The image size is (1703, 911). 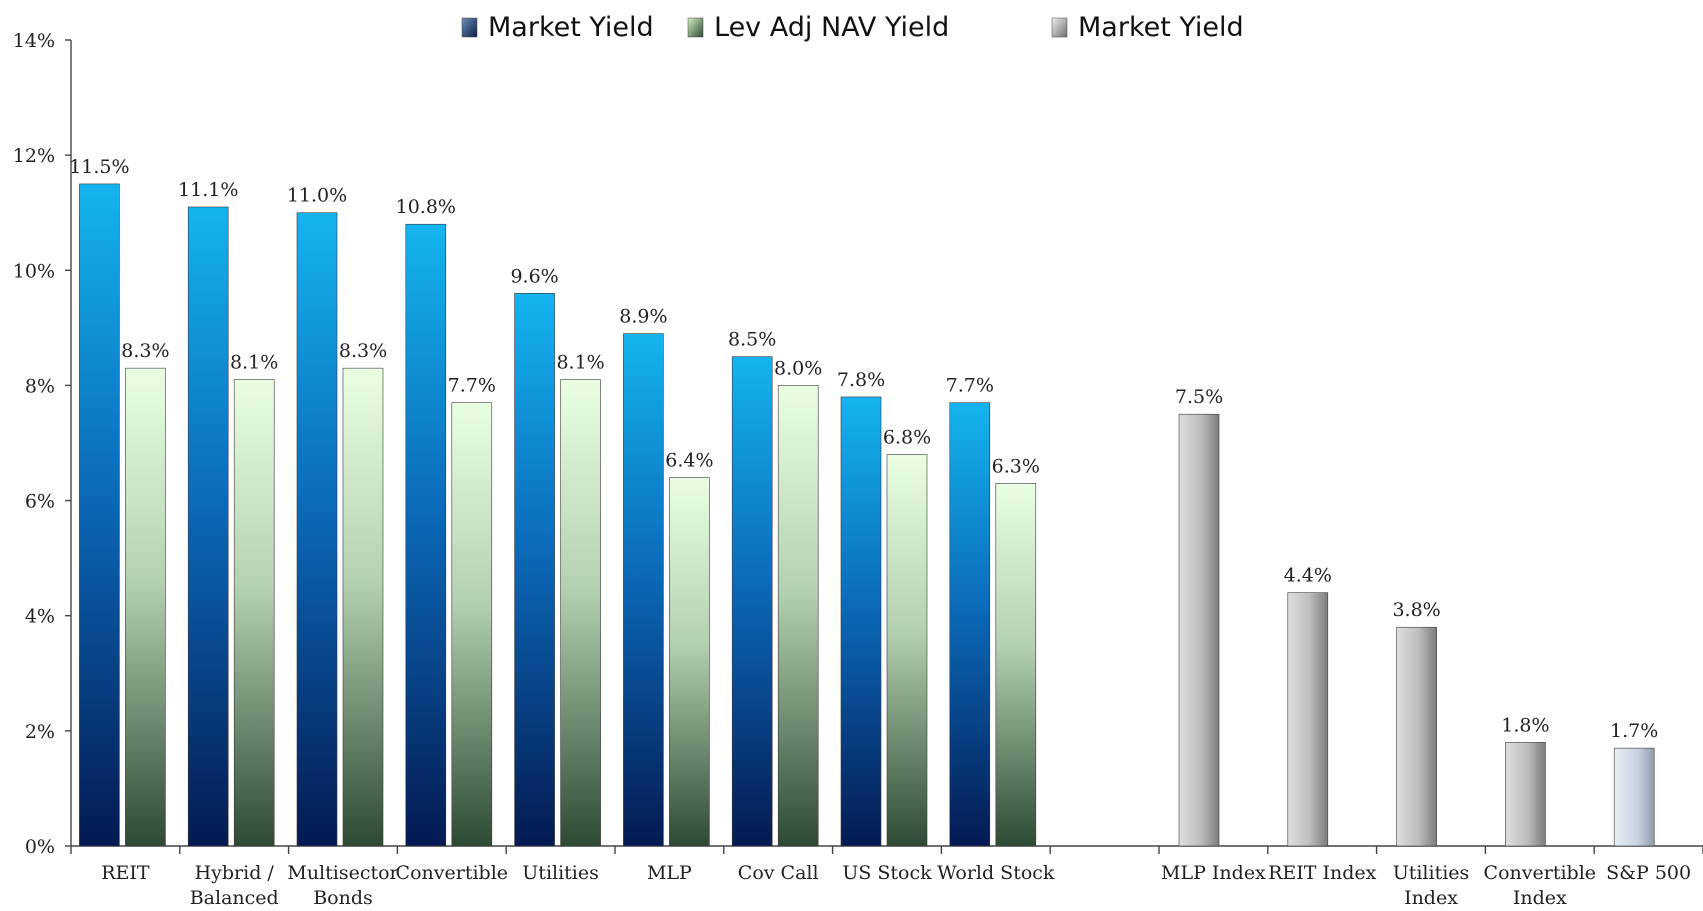 I want to click on data-label: 1.7%, so click(x=1634, y=731).